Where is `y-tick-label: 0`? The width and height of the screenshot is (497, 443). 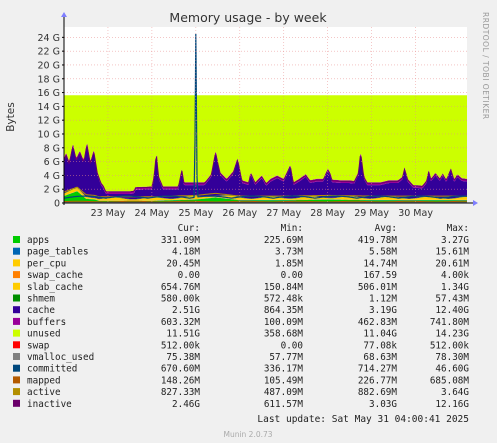 y-tick-label: 0 is located at coordinates (57, 204).